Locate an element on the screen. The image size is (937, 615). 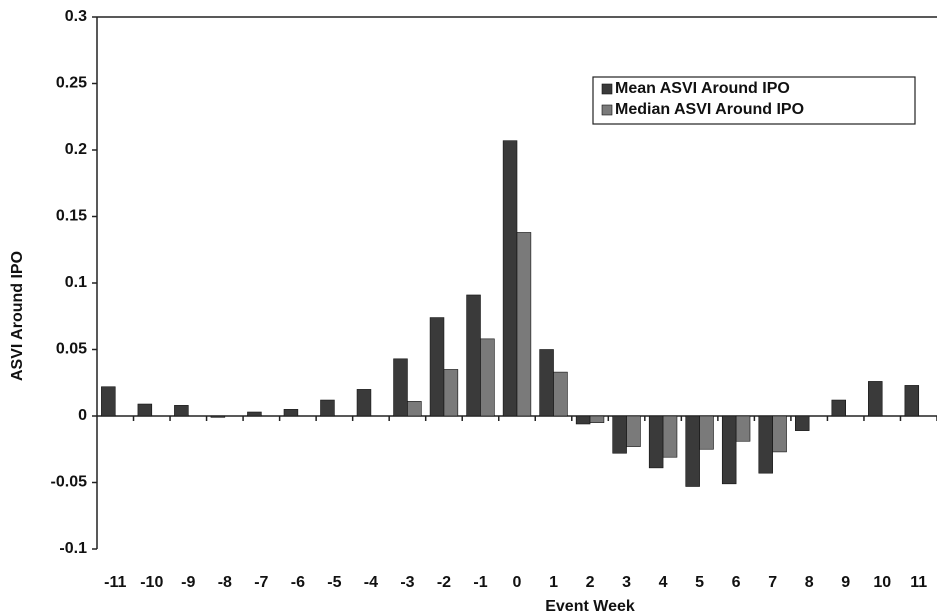
x-tick-label: -8 is located at coordinates (225, 582).